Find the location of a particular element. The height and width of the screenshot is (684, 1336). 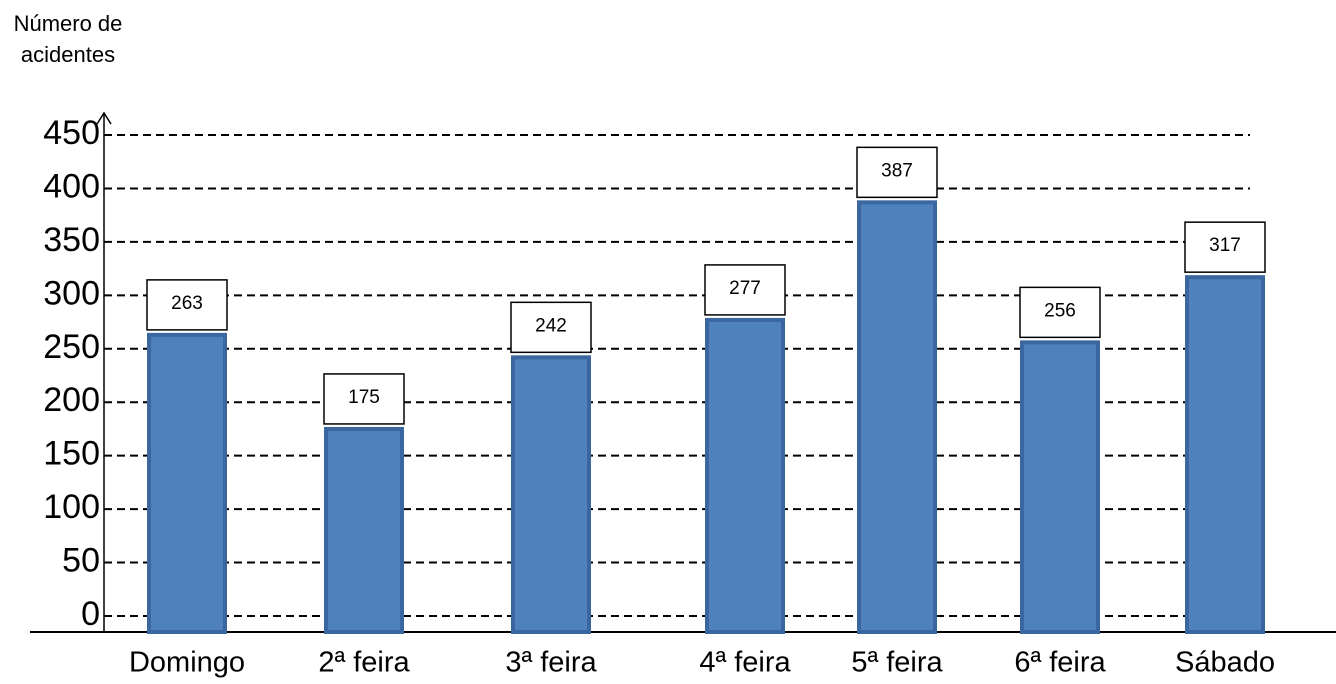

value-label: 242 is located at coordinates (551, 325).